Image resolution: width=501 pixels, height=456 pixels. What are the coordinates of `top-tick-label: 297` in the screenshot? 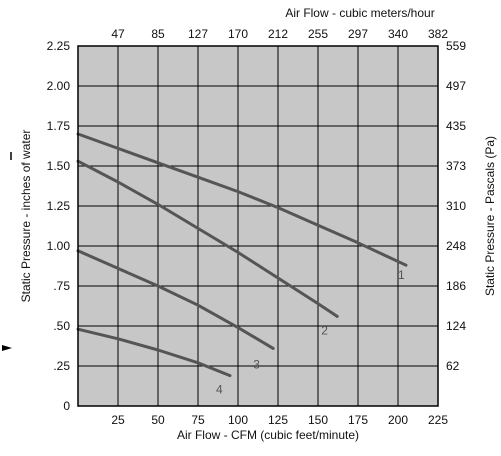 It's located at (358, 34).